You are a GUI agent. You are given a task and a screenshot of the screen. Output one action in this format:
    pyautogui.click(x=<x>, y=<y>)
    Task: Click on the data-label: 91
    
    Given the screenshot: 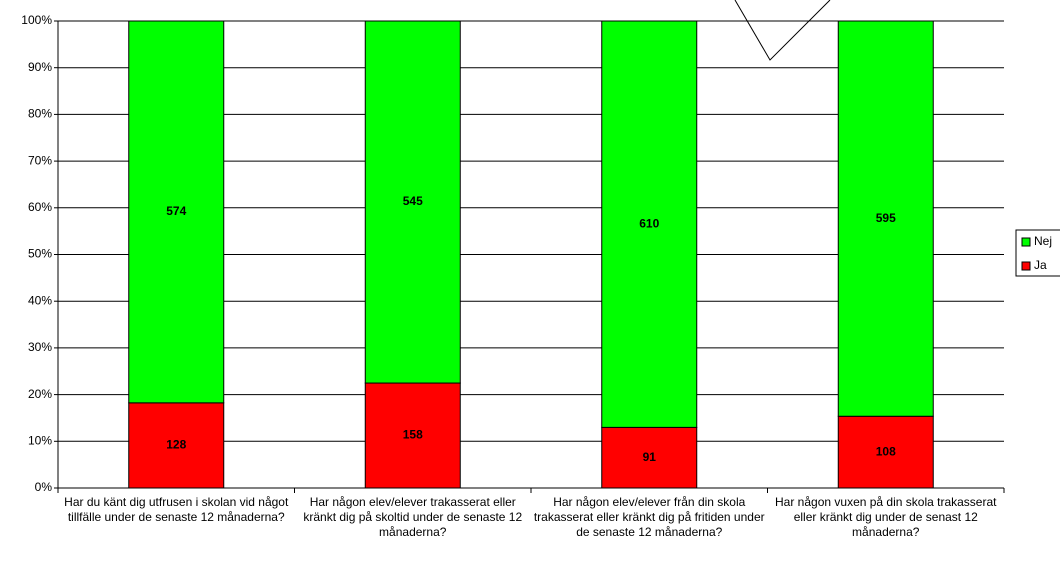 What is the action you would take?
    pyautogui.click(x=650, y=457)
    